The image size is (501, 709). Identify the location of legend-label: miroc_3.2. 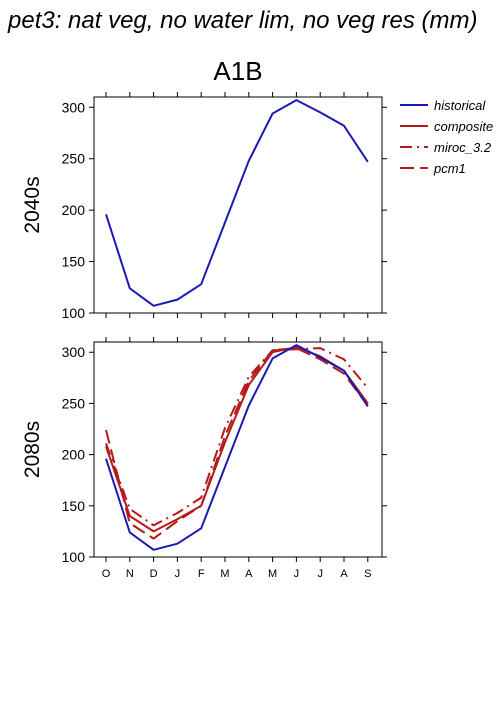
(463, 147).